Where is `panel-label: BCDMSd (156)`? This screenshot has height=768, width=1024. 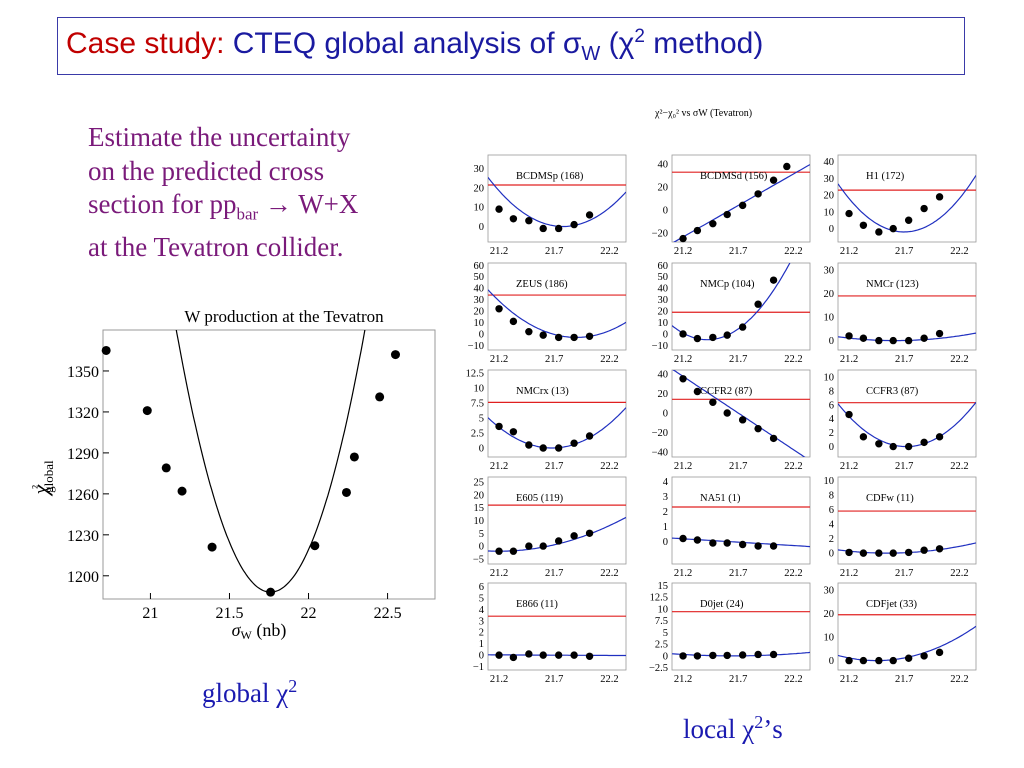
panel-label: BCDMSd (156) is located at coordinates (734, 176).